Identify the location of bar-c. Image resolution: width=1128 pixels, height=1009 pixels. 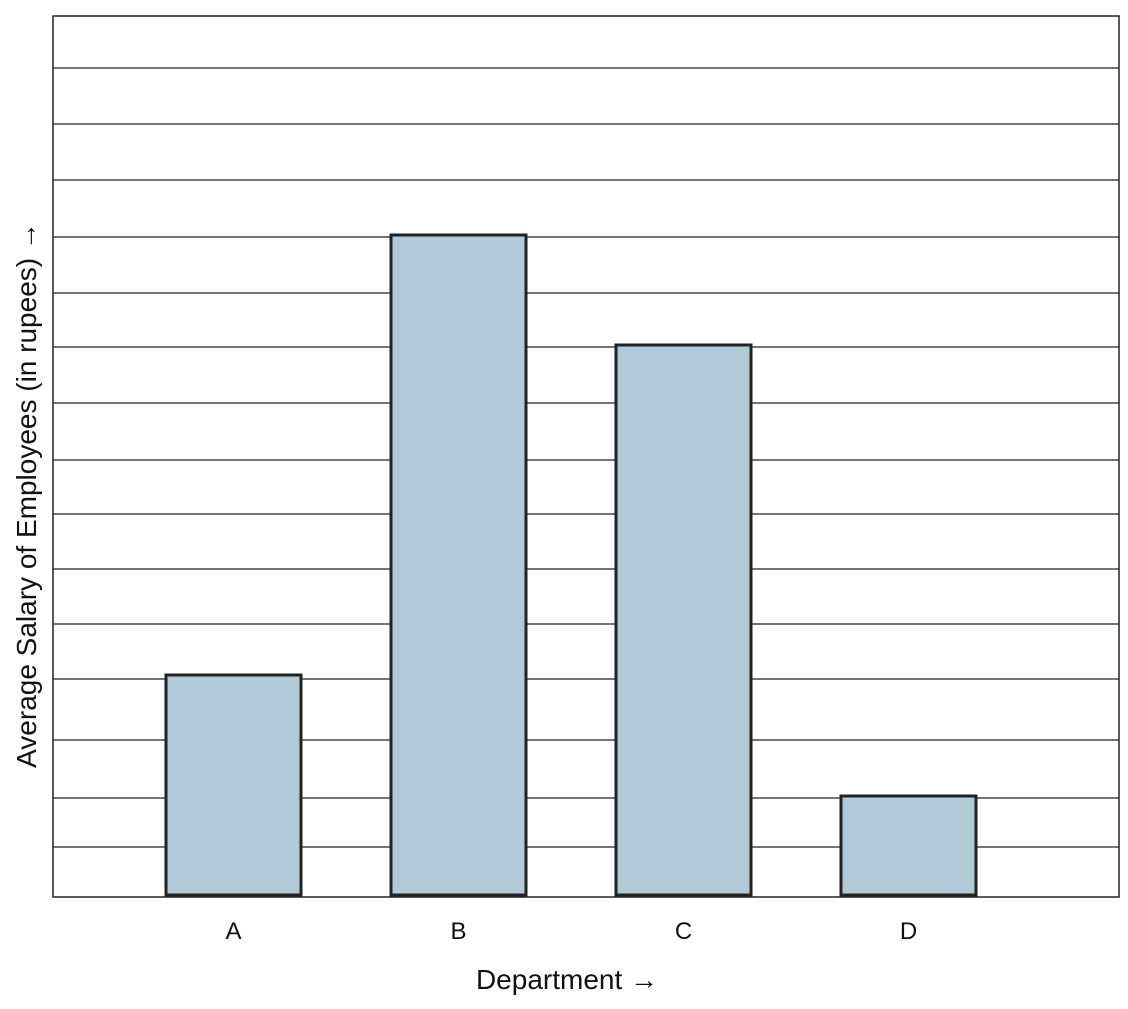
(683, 620).